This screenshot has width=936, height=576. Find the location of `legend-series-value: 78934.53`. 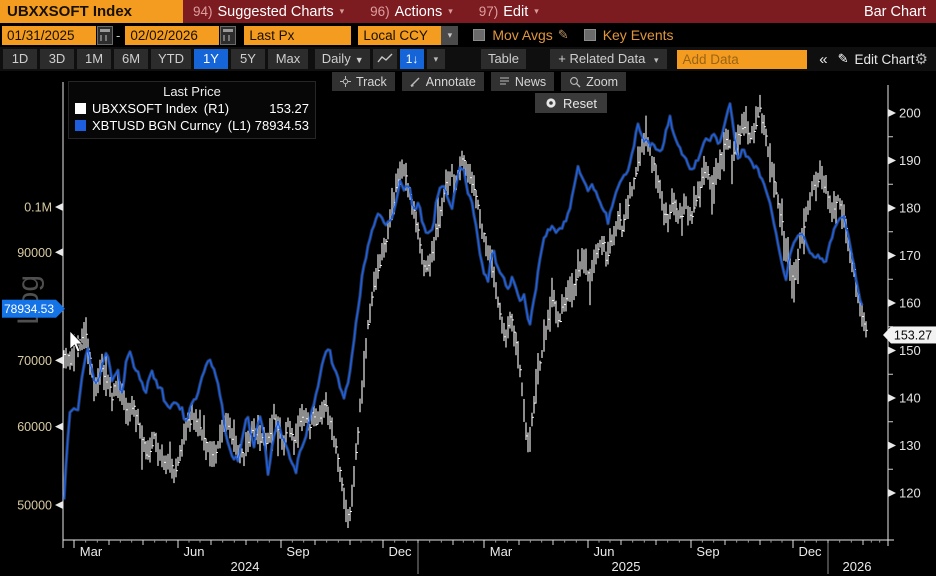

legend-series-value: 78934.53 is located at coordinates (281, 125).